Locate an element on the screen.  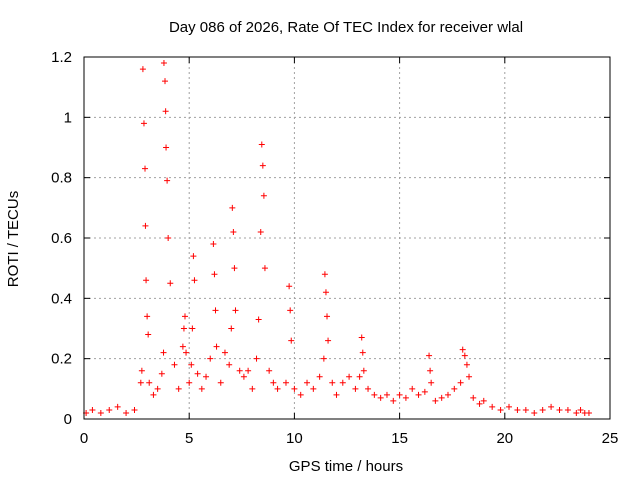
y-tick-label: 0.2 is located at coordinates (61, 359).